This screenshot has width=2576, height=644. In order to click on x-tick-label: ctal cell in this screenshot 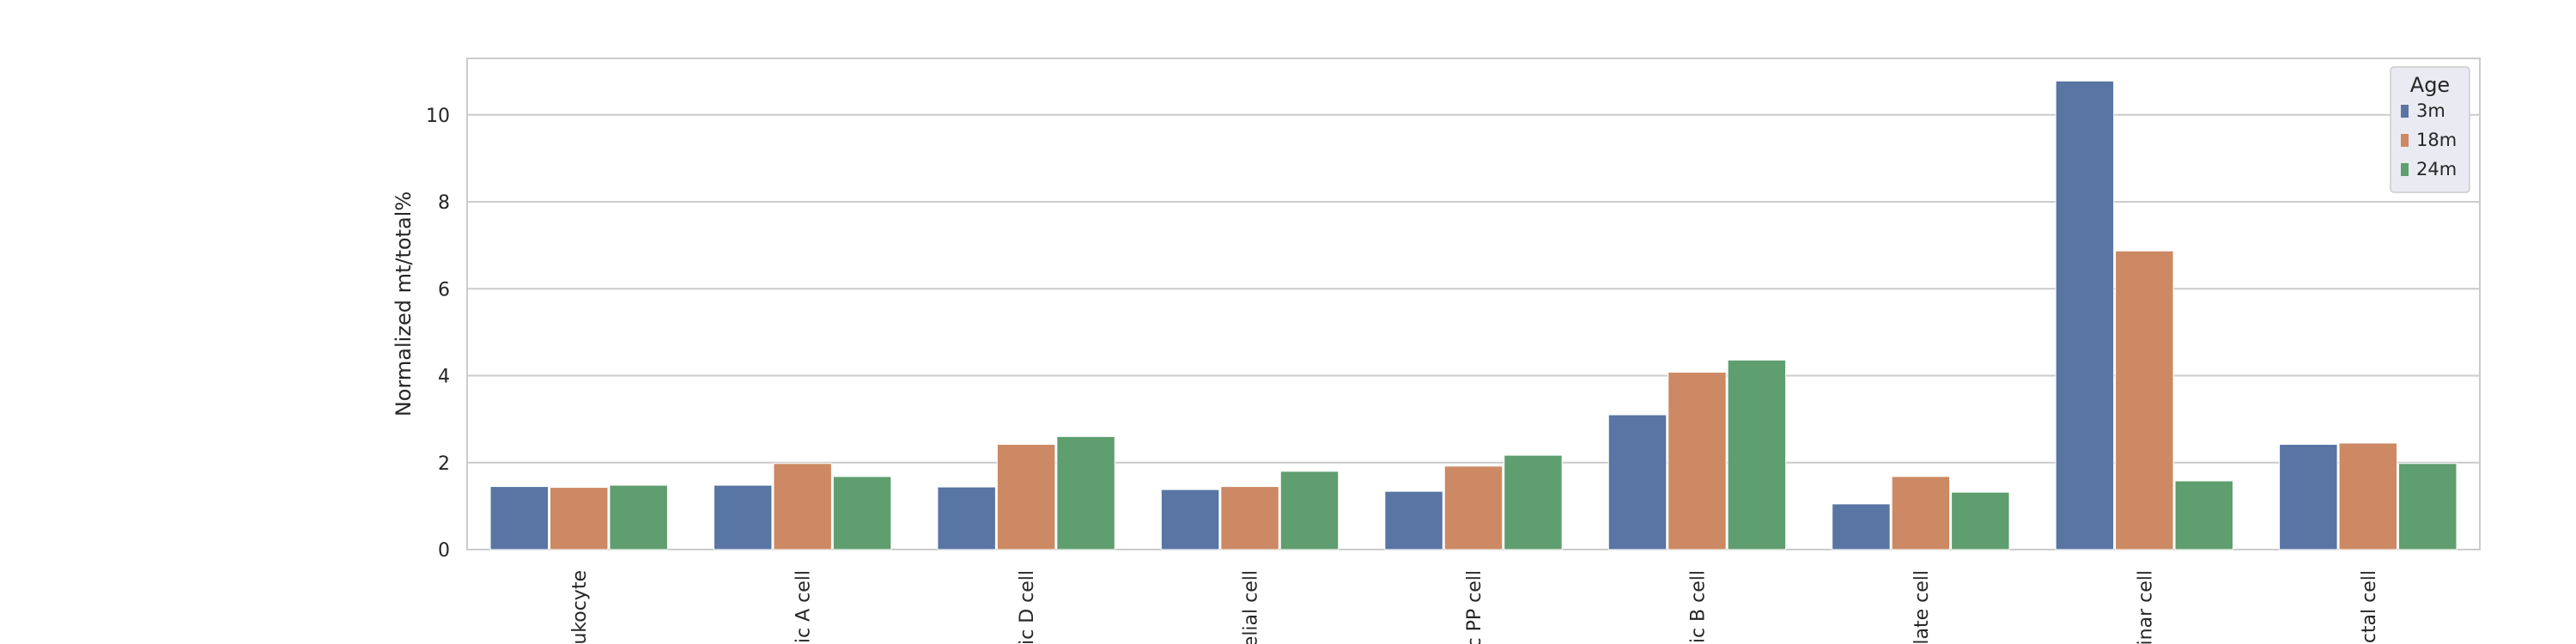, I will do `click(2369, 607)`.